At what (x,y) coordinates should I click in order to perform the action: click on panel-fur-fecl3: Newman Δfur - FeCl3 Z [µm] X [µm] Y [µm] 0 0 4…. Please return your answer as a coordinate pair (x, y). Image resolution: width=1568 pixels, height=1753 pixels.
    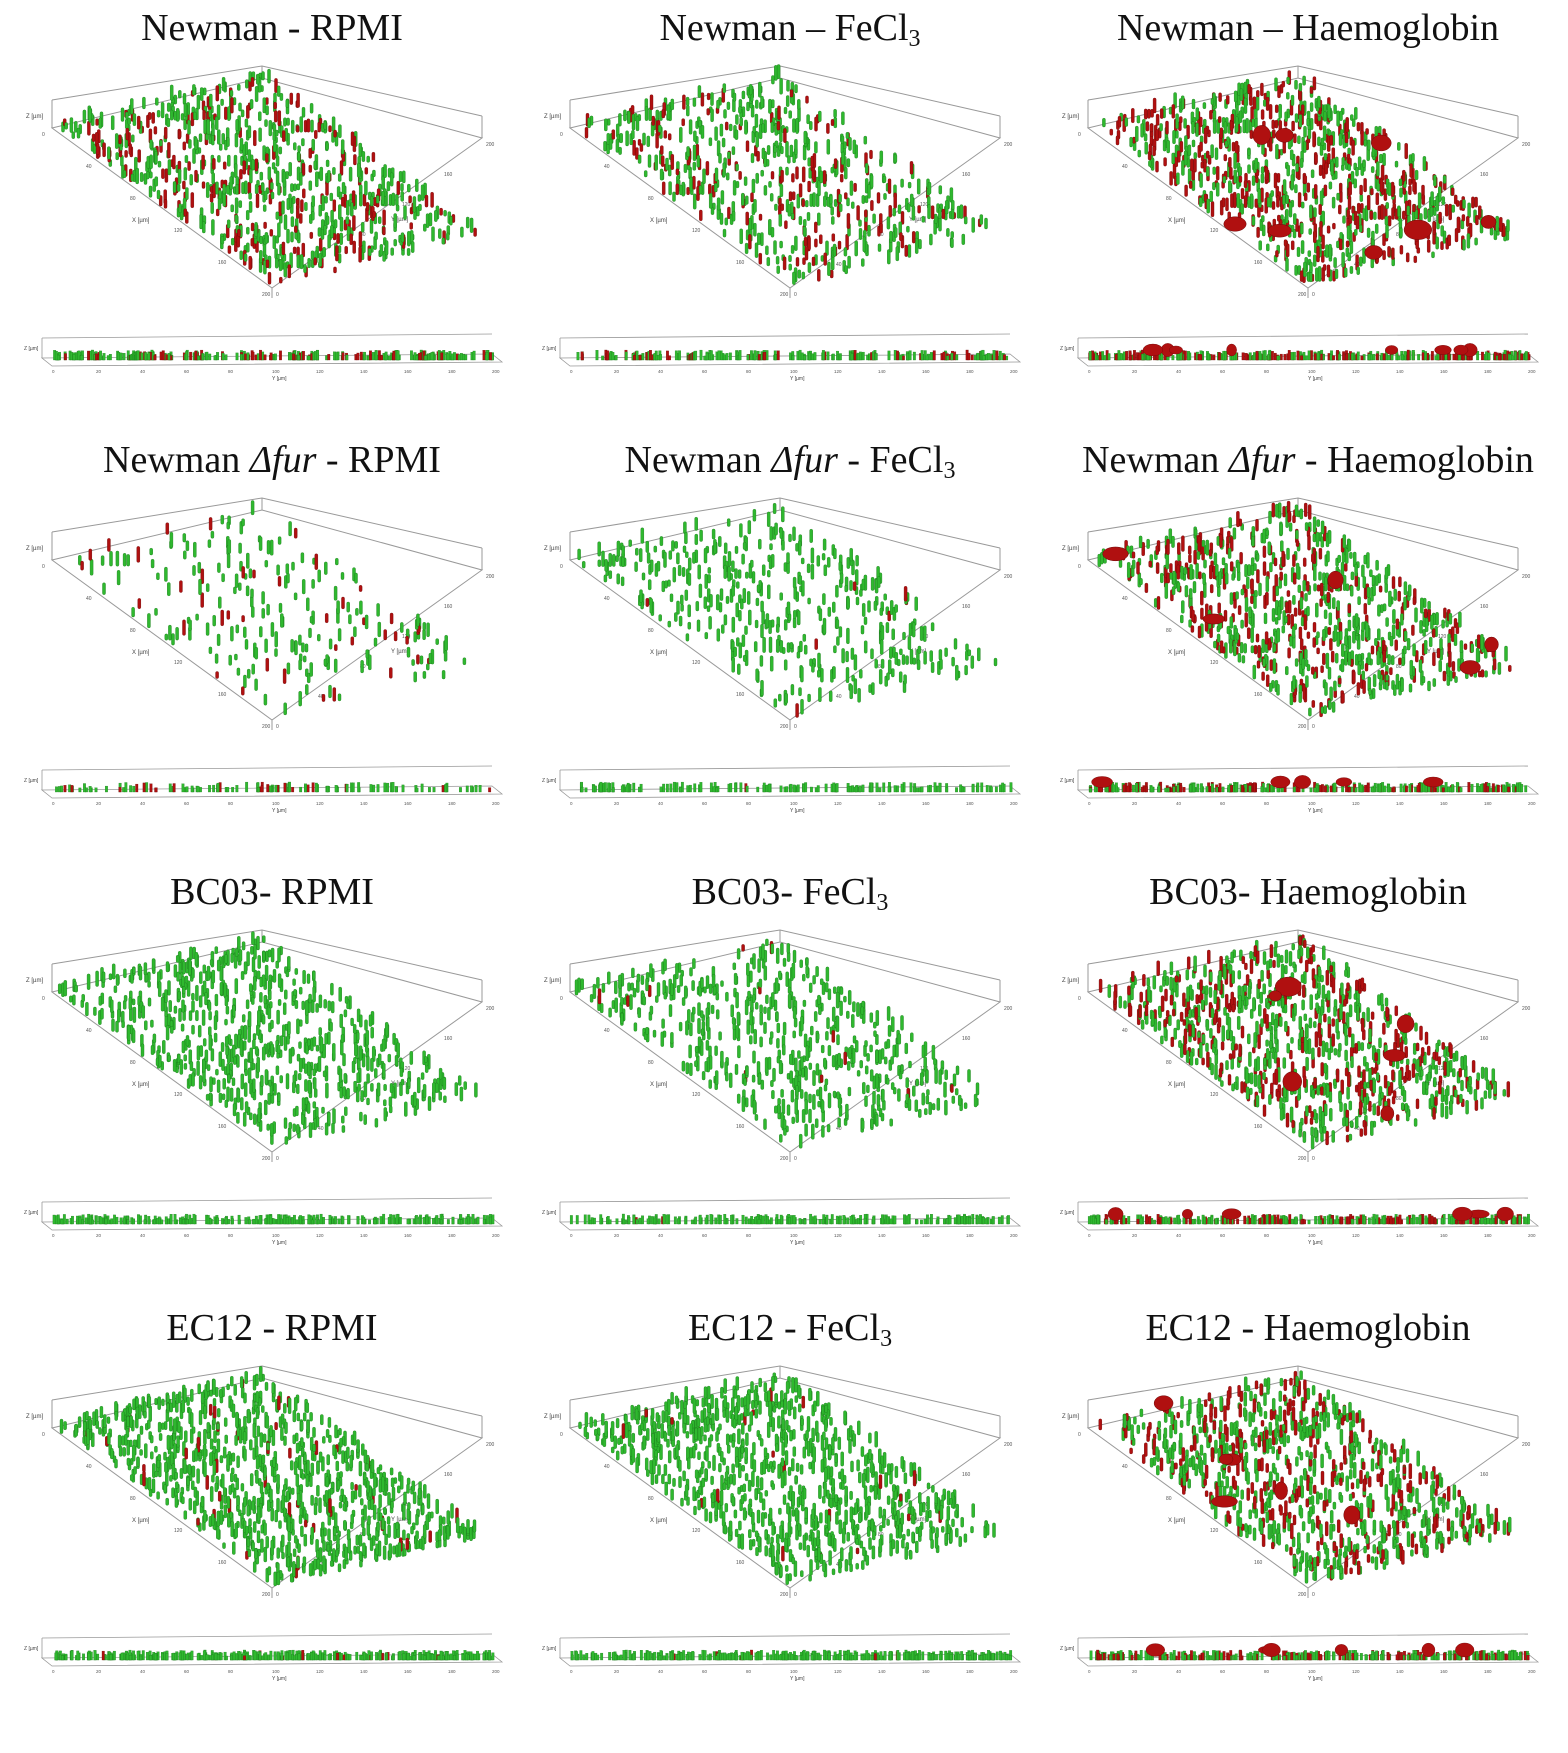
    Looking at the image, I should click on (790, 647).